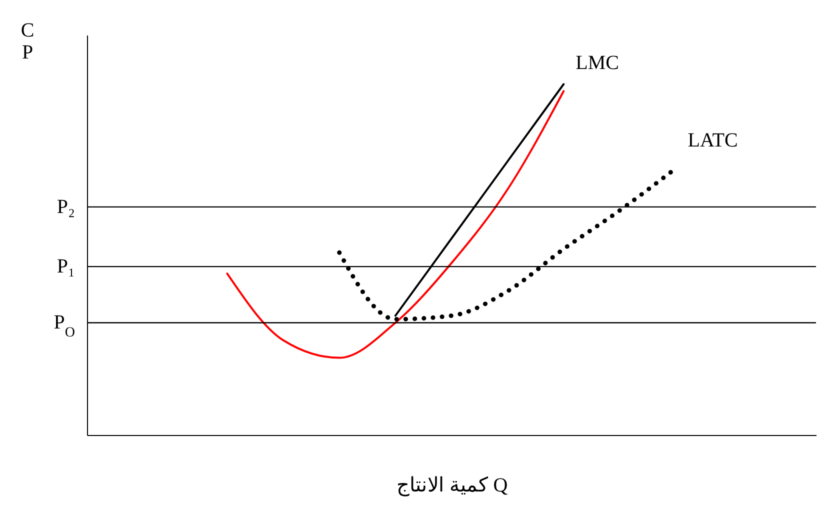  Describe the element at coordinates (64, 326) in the screenshot. I see `ref-line-label: P$_{O}$` at that location.